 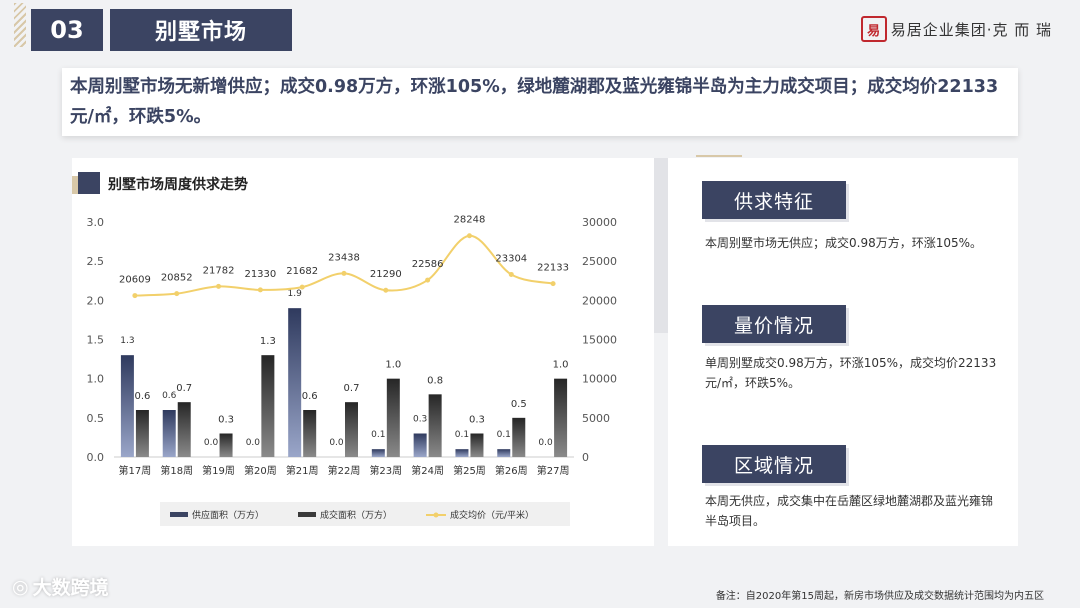 I want to click on logo-seal-icon: 易, so click(x=873, y=29).